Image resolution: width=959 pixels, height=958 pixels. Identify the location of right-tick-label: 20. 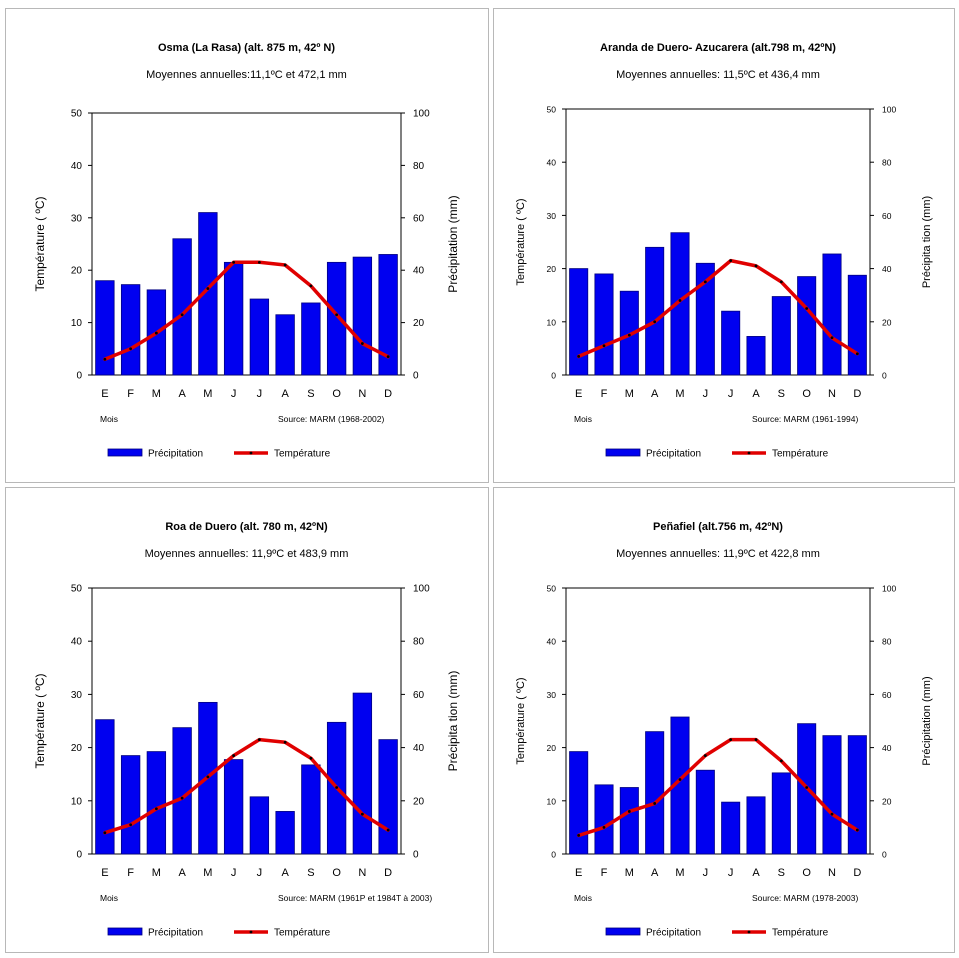
(419, 323).